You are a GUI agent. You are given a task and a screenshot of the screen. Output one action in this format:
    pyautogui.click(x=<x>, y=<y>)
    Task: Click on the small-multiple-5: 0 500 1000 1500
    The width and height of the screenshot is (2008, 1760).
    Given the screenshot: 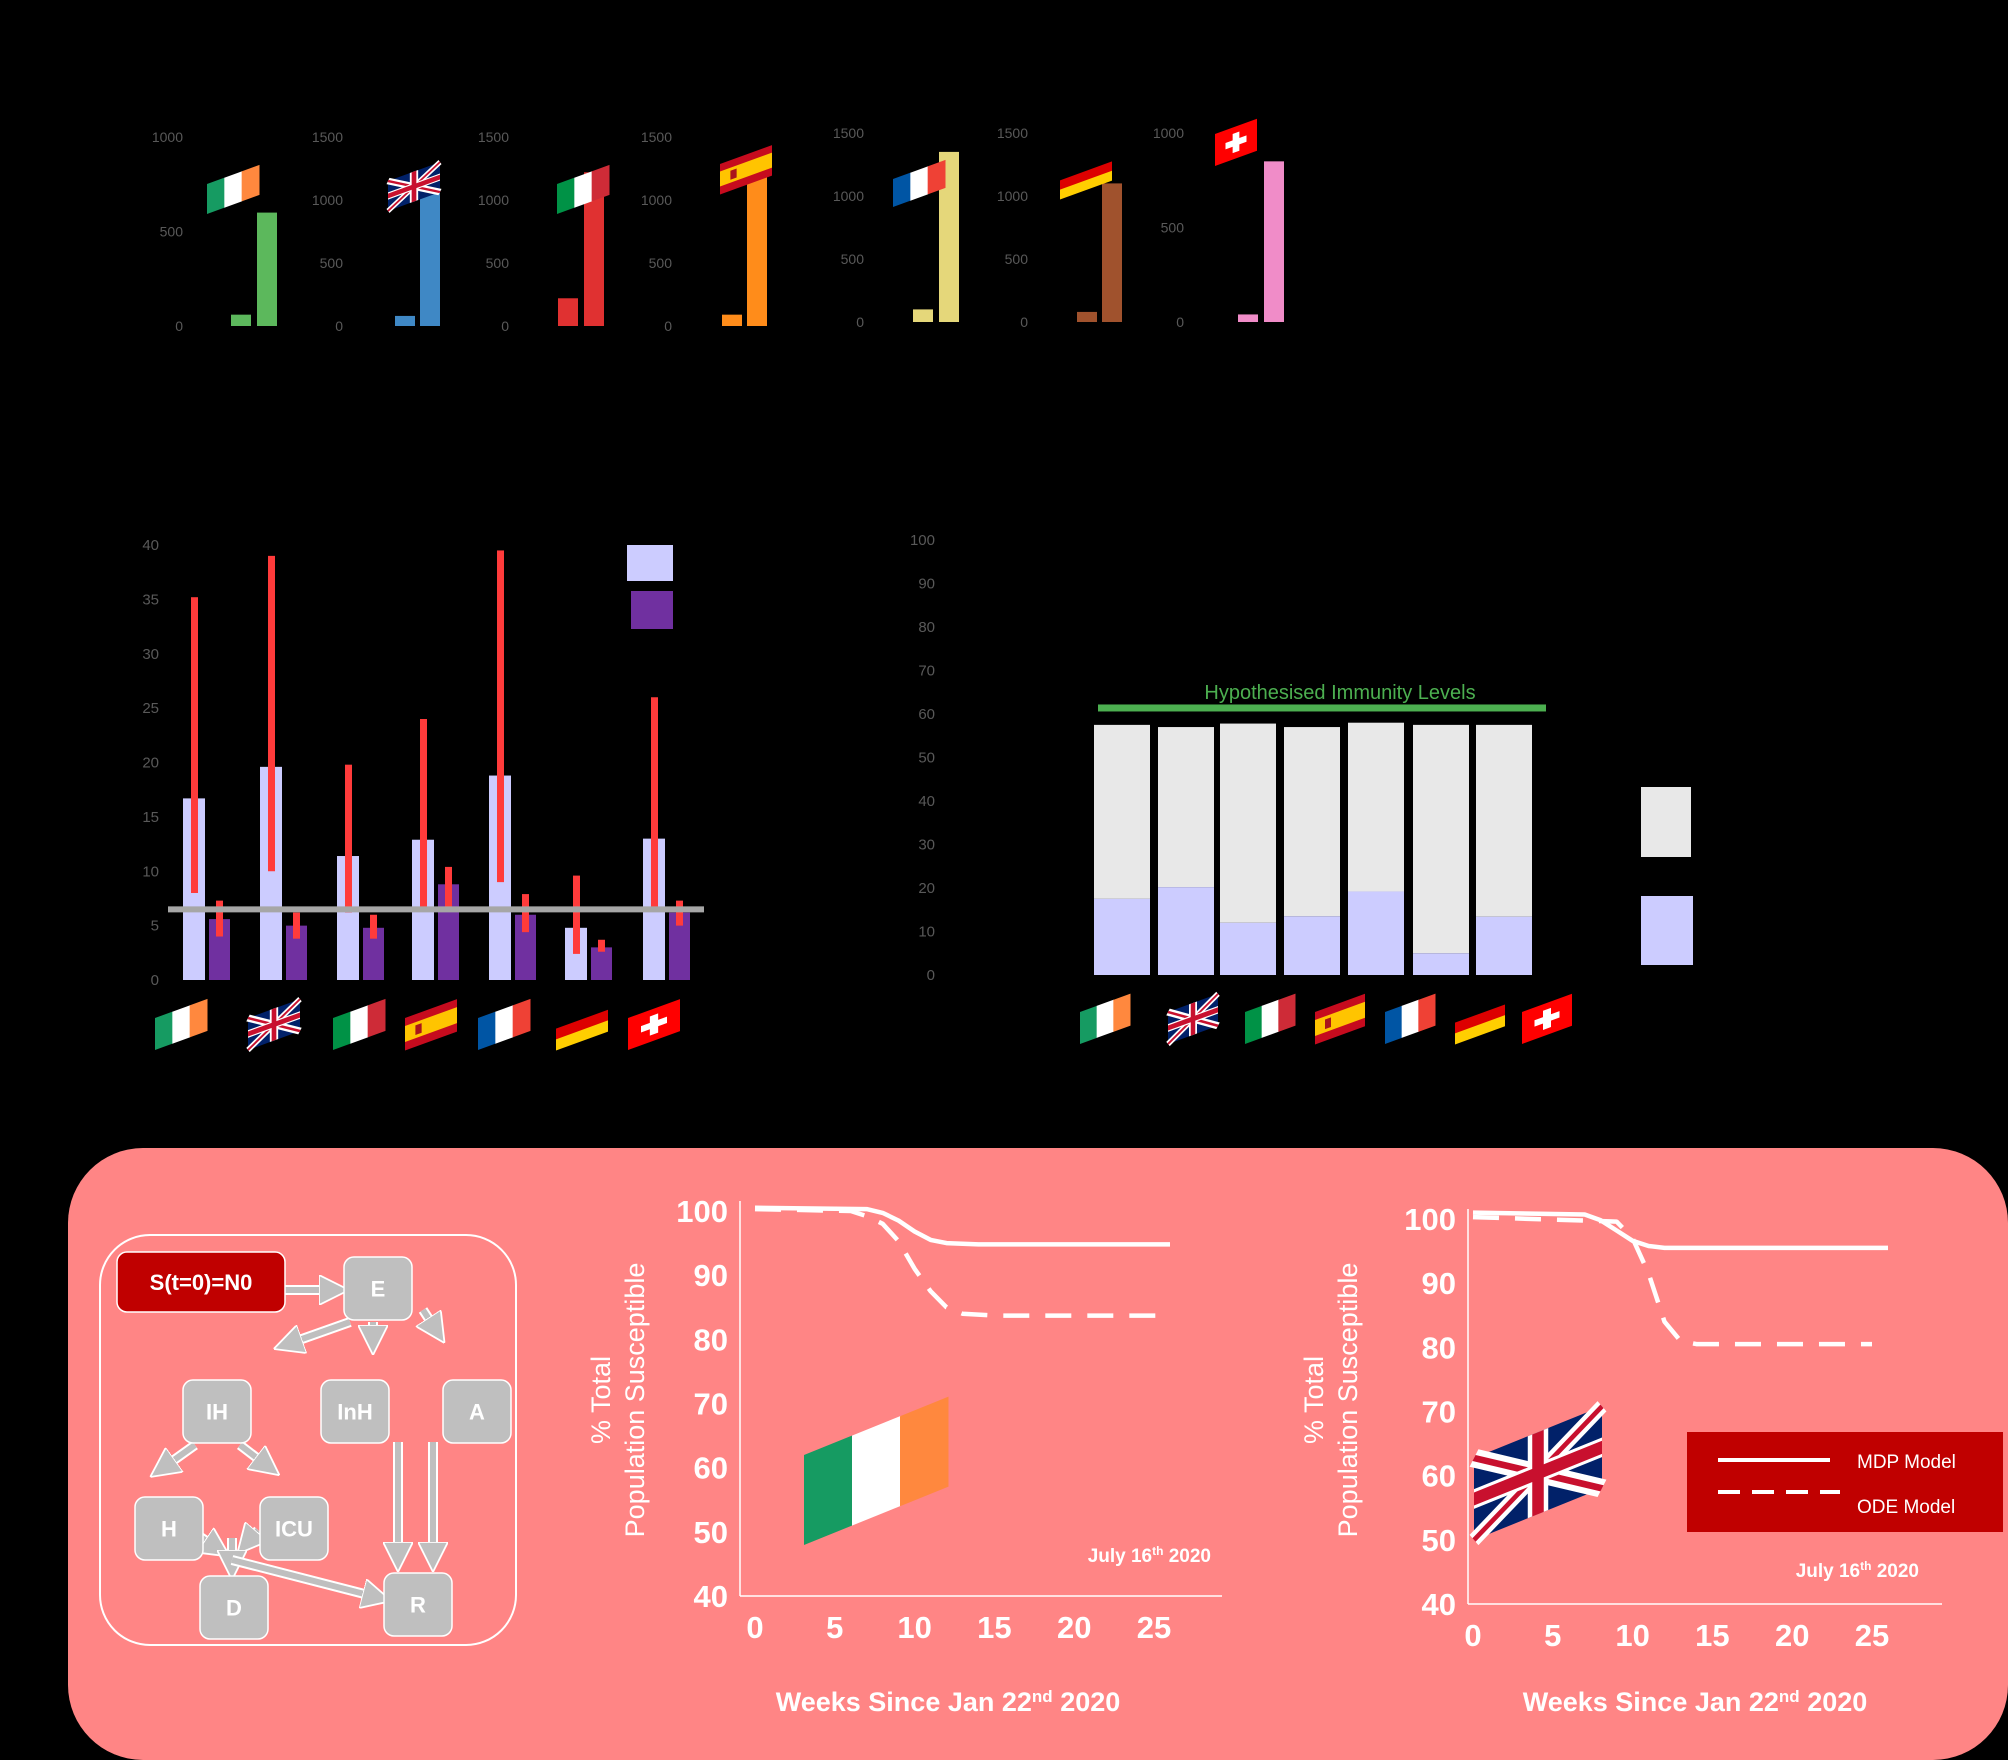 What is the action you would take?
    pyautogui.click(x=1067, y=227)
    